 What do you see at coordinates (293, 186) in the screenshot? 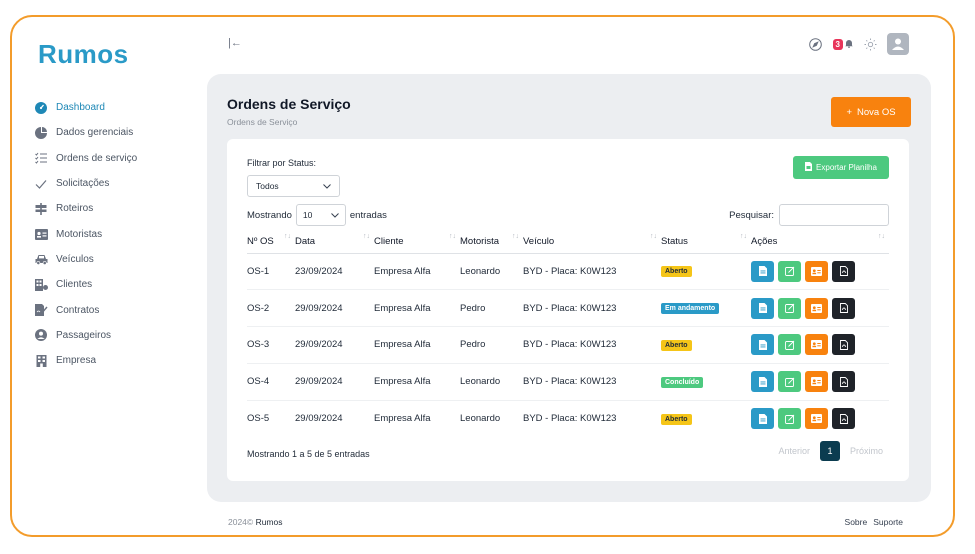
I see `status-filter-select: Todos` at bounding box center [293, 186].